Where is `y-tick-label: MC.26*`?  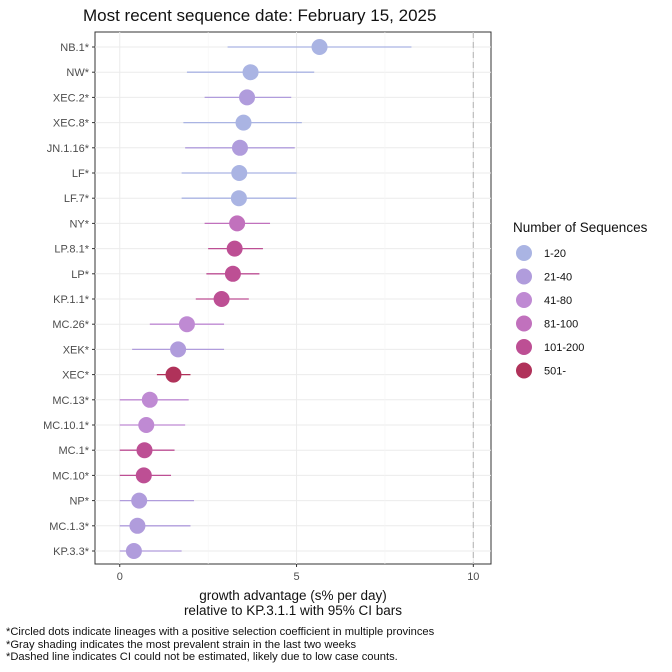 y-tick-label: MC.26* is located at coordinates (70, 325).